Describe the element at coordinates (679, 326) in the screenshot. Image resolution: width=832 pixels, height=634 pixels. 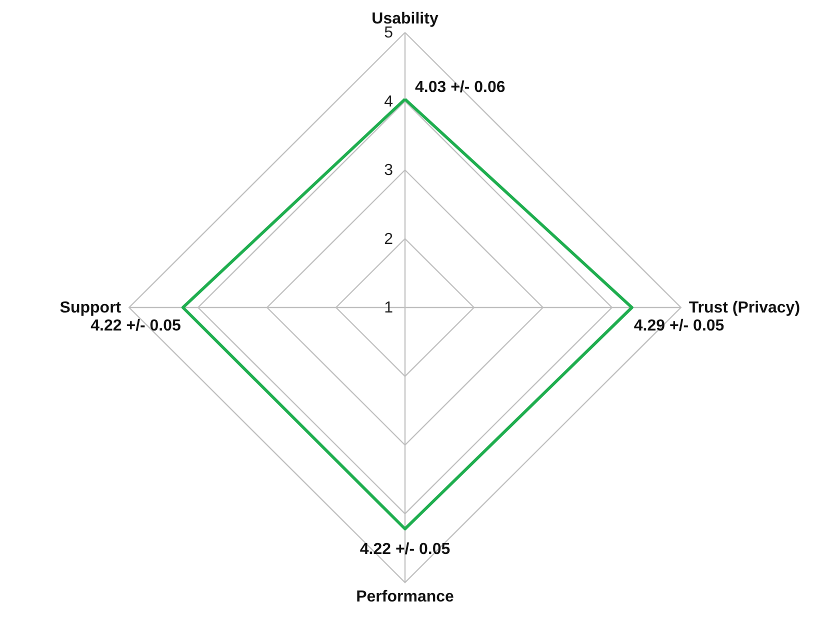
I see `data-label: 4.29 +/- 0.05` at that location.